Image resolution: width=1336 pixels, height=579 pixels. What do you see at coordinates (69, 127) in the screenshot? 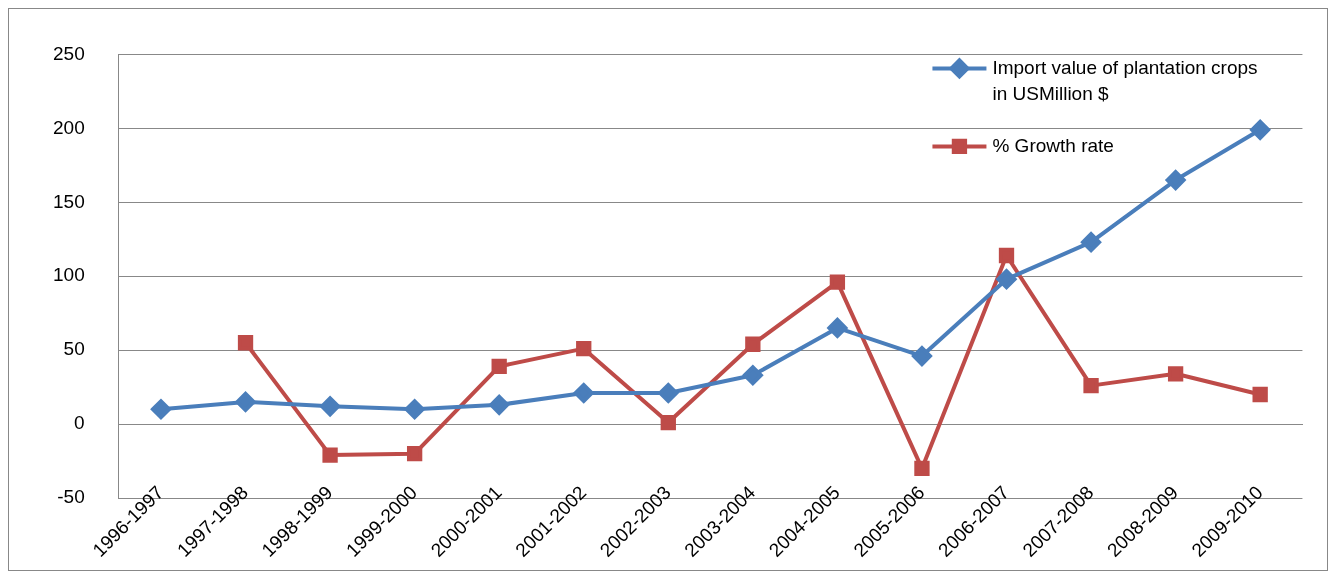
I see `y-tick-label: 200` at bounding box center [69, 127].